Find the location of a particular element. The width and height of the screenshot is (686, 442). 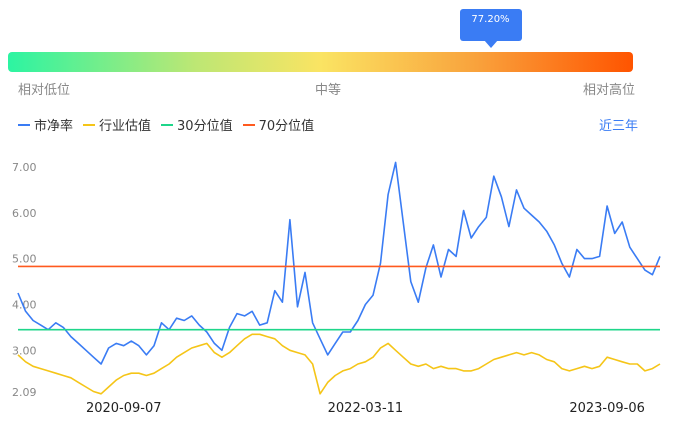

legend-p70-label: 70分位值 is located at coordinates (286, 126).